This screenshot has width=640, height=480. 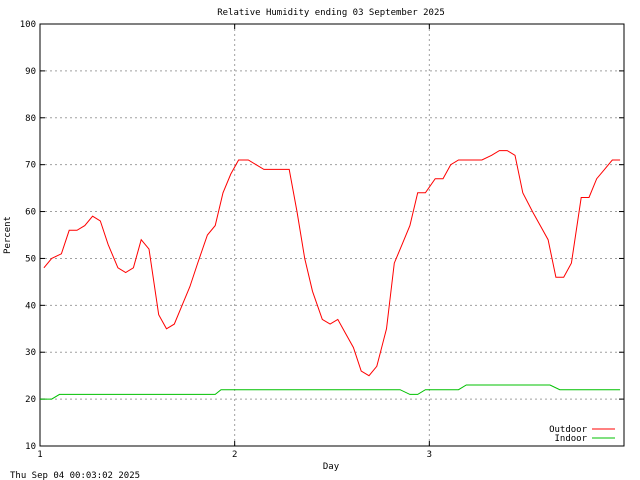 I want to click on series-line-indoor, so click(x=330, y=392).